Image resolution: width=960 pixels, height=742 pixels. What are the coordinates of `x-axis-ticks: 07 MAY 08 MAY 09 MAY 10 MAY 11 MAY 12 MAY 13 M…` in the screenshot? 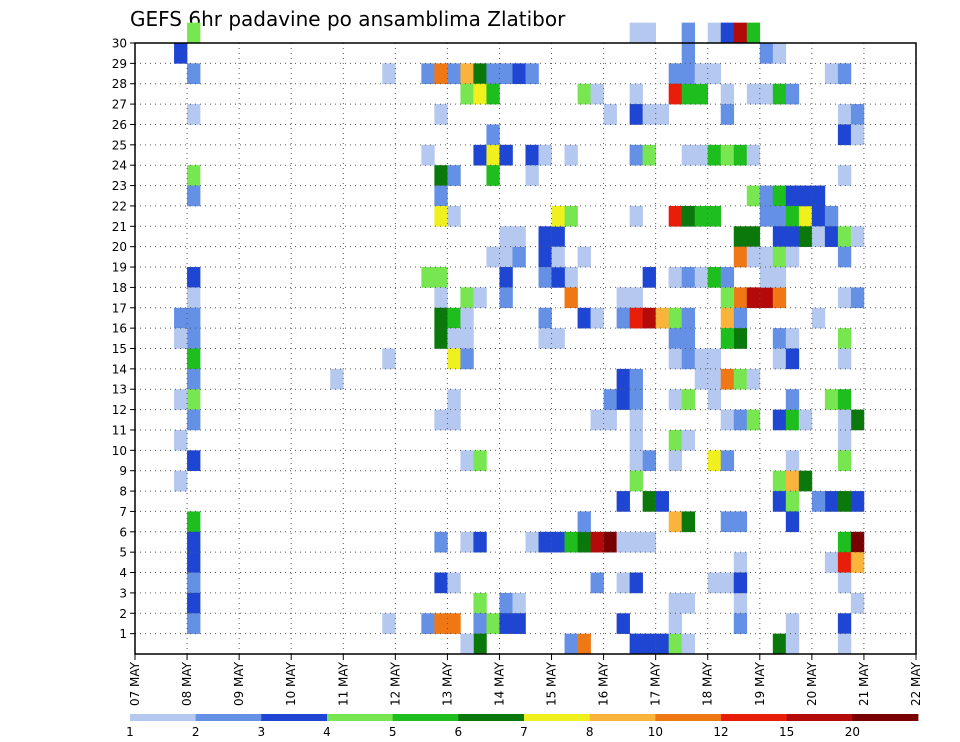 It's located at (525, 680).